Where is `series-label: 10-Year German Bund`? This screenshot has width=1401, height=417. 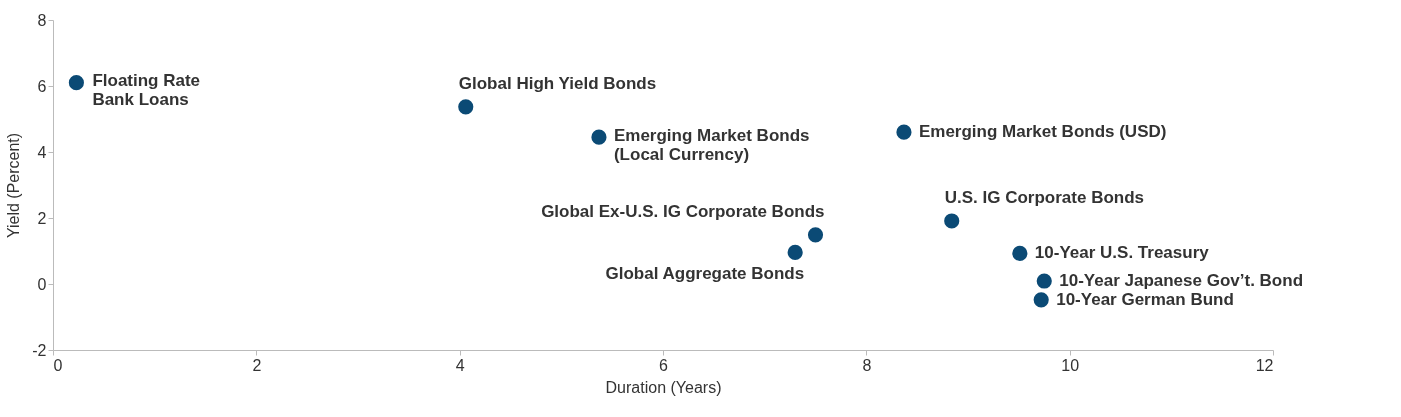
series-label: 10-Year German Bund is located at coordinates (1145, 299).